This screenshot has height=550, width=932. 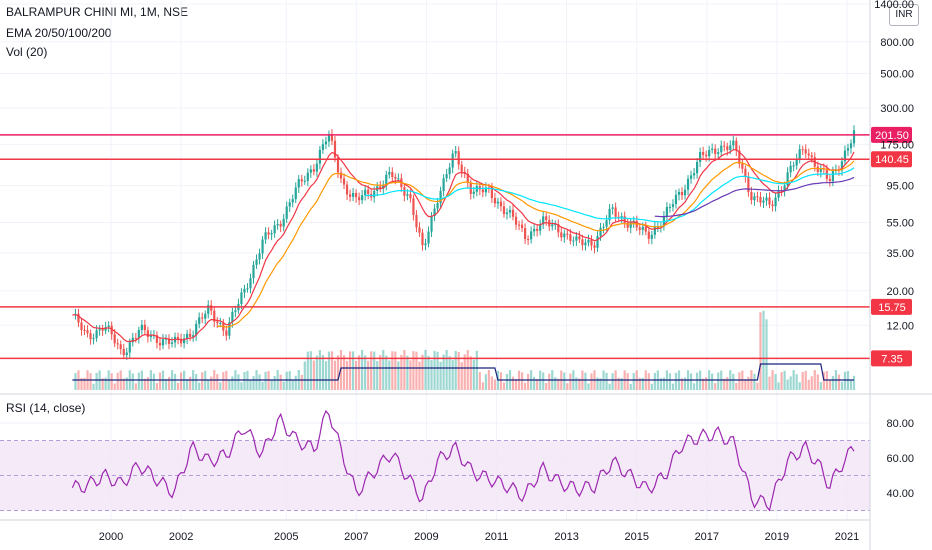 What do you see at coordinates (27, 52) in the screenshot?
I see `legend-volume: Vol (20)` at bounding box center [27, 52].